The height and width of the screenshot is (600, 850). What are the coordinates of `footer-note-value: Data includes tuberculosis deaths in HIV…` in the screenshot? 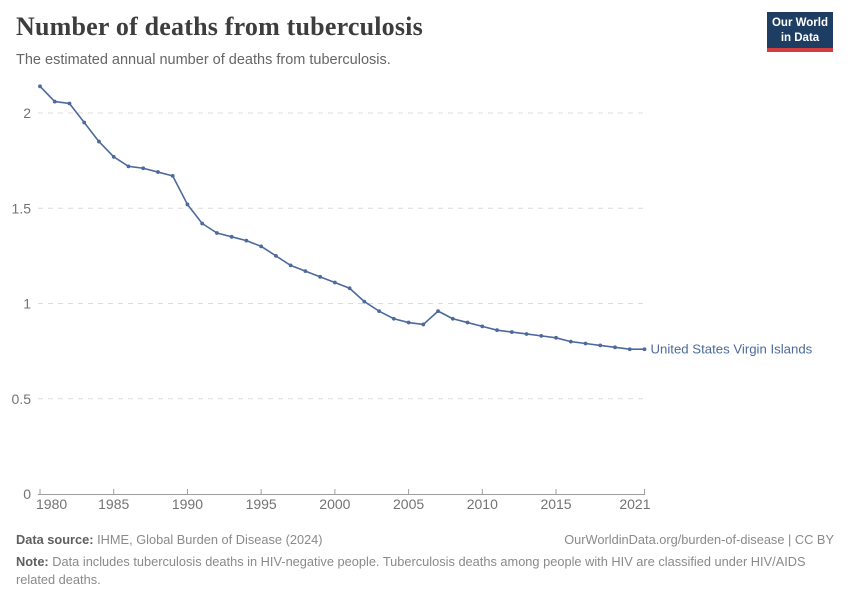 It's located at (411, 570).